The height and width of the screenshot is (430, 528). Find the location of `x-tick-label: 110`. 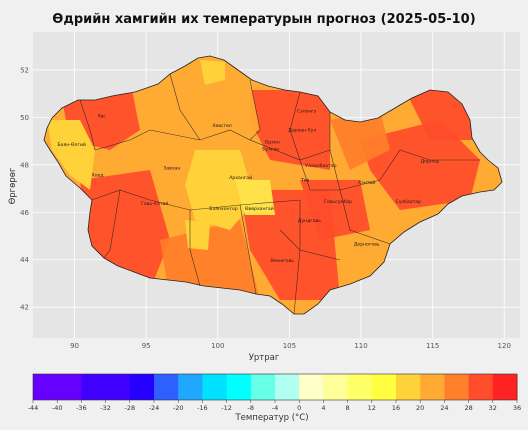

x-tick-label: 110 is located at coordinates (360, 346).